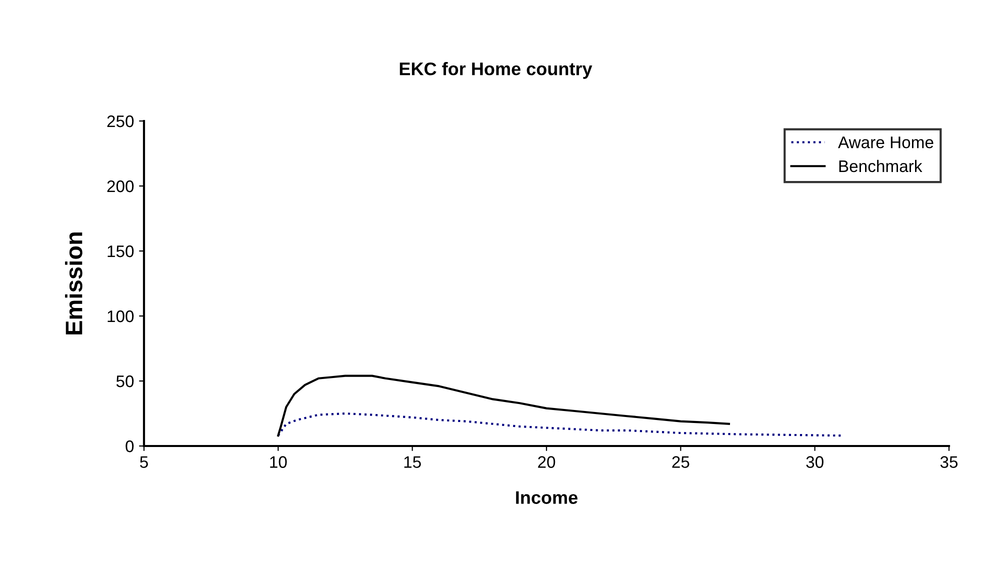  I want to click on legend-label: Benchmark, so click(880, 166).